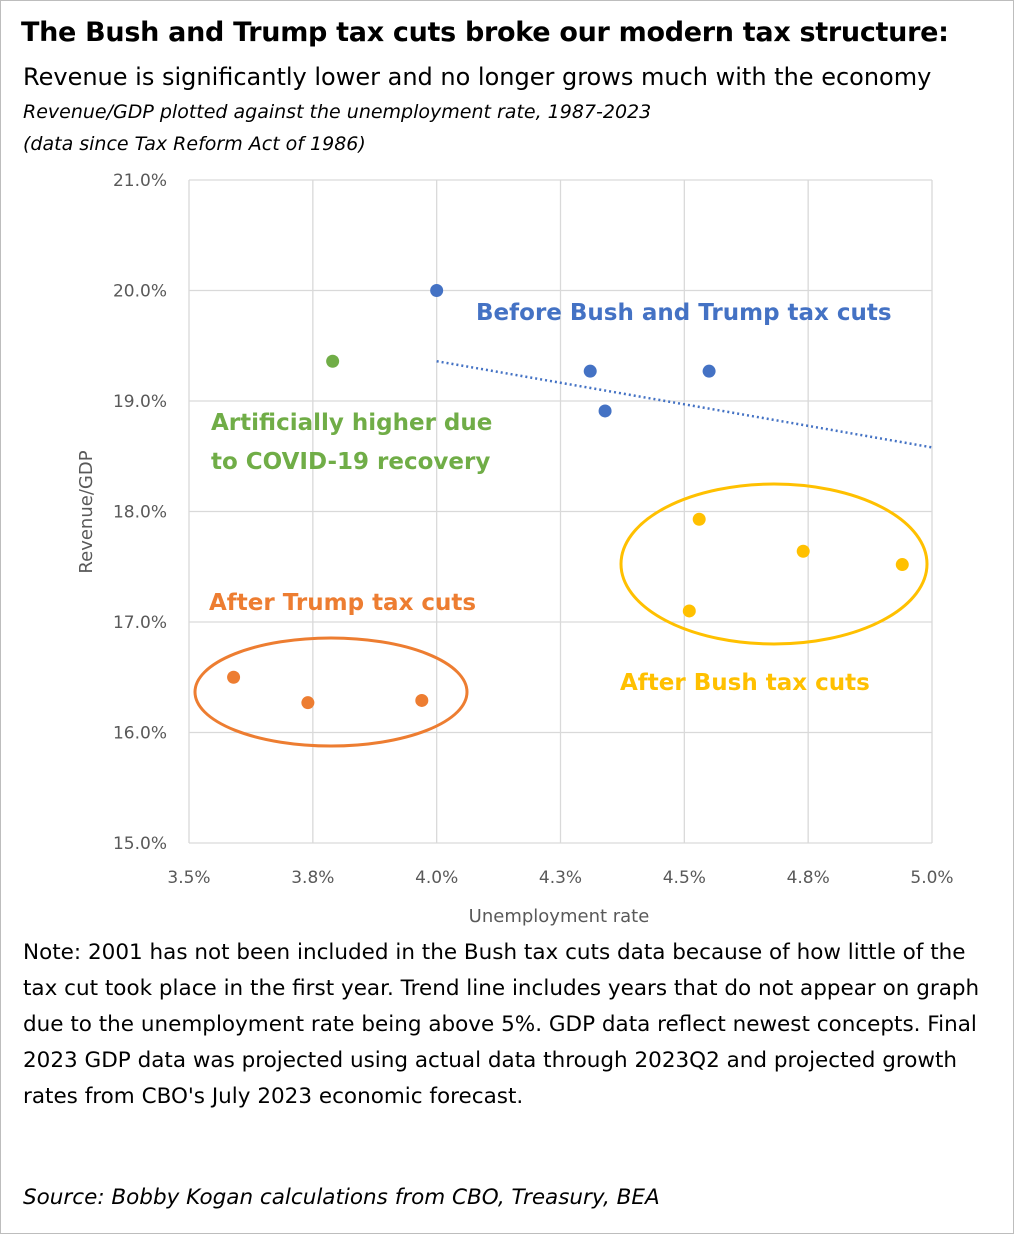 The image size is (1014, 1234). Describe the element at coordinates (560, 878) in the screenshot. I see `x-tick-label: 4.3%` at that location.